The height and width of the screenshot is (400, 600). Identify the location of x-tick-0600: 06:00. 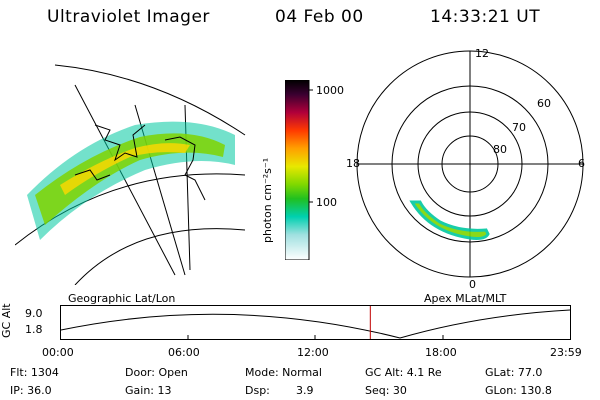
(184, 352).